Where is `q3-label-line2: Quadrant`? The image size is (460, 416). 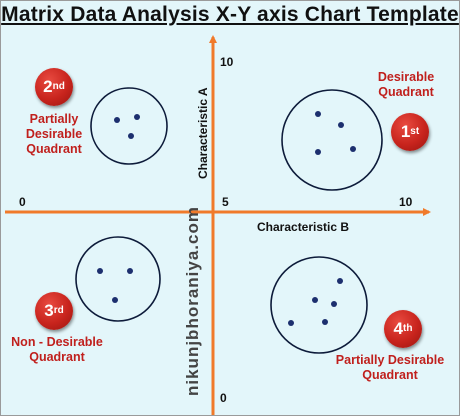
q3-label-line2: Quadrant is located at coordinates (57, 357).